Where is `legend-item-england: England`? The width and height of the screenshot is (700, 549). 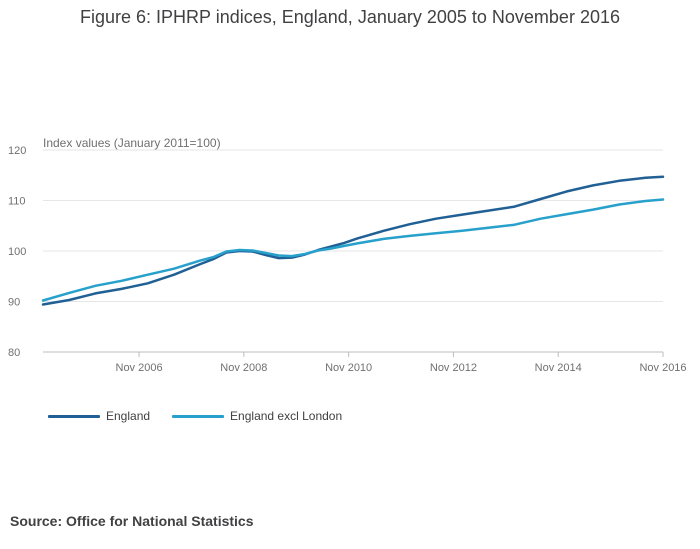 legend-item-england: England is located at coordinates (99, 416).